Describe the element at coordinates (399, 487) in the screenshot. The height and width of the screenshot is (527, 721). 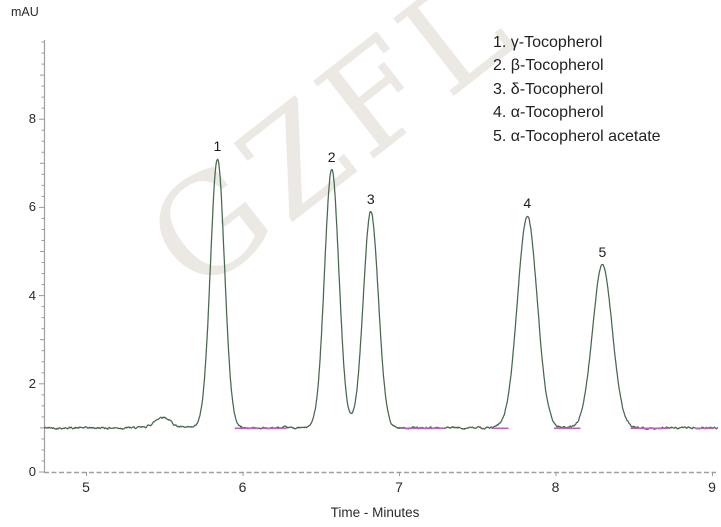
I see `x-tick-label: 7` at that location.